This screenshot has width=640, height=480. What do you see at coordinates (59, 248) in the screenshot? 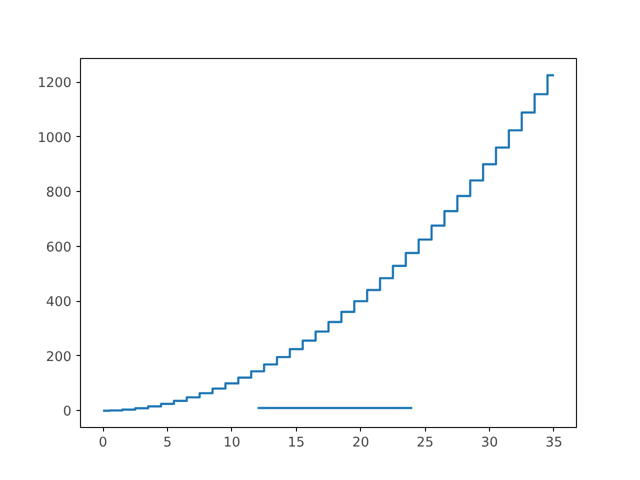
I see `y-tick-label: 600` at bounding box center [59, 248].